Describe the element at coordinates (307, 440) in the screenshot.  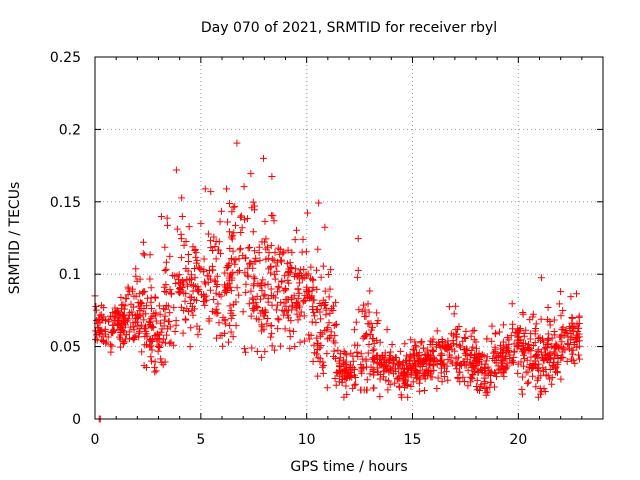
I see `x-tick-label: 10` at that location.